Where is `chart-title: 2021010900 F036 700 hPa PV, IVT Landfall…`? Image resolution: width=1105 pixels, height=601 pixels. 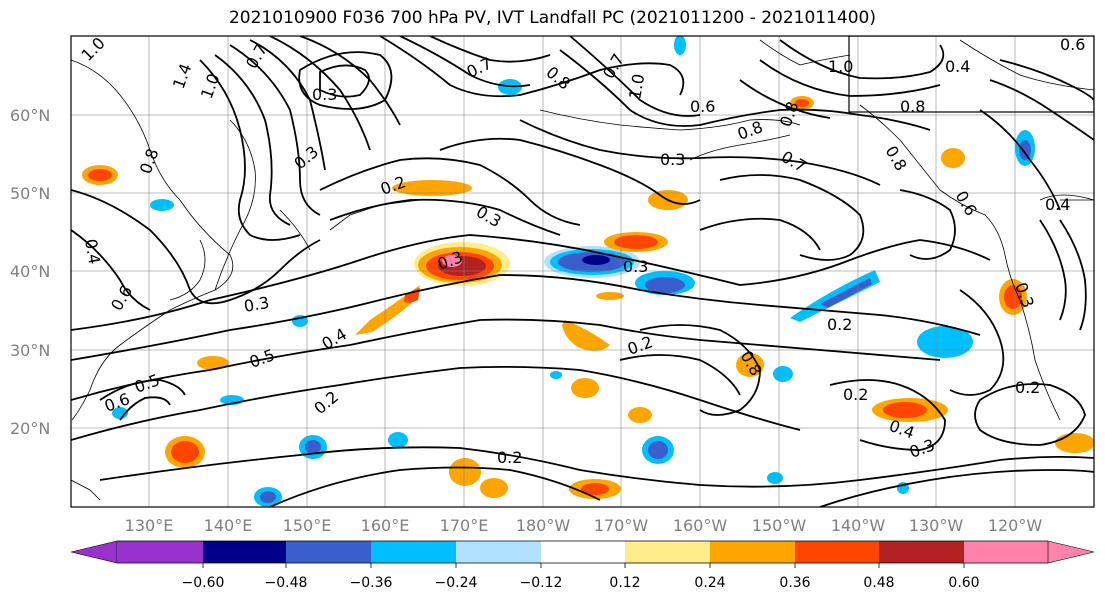
chart-title: 2021010900 F036 700 hPa PV, IVT Landfall… is located at coordinates (552, 18).